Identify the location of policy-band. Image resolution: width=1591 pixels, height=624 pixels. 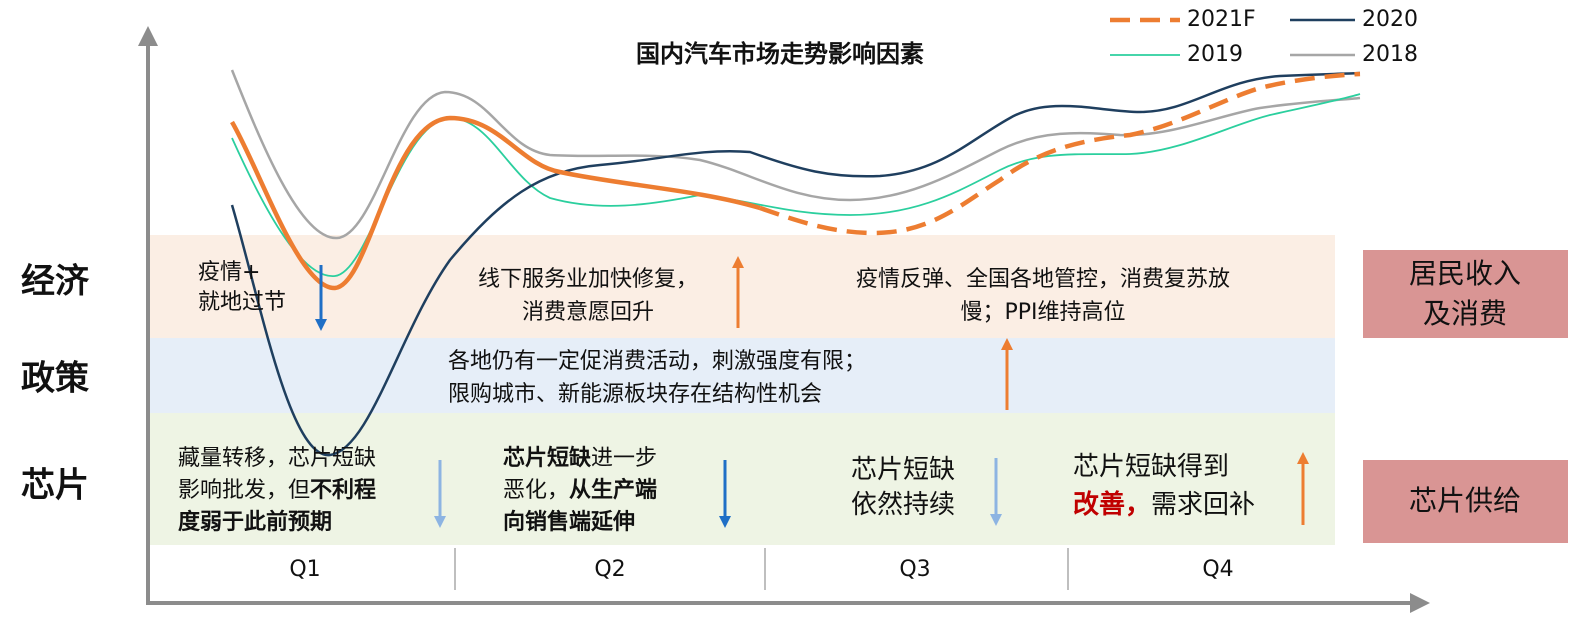
(741, 375).